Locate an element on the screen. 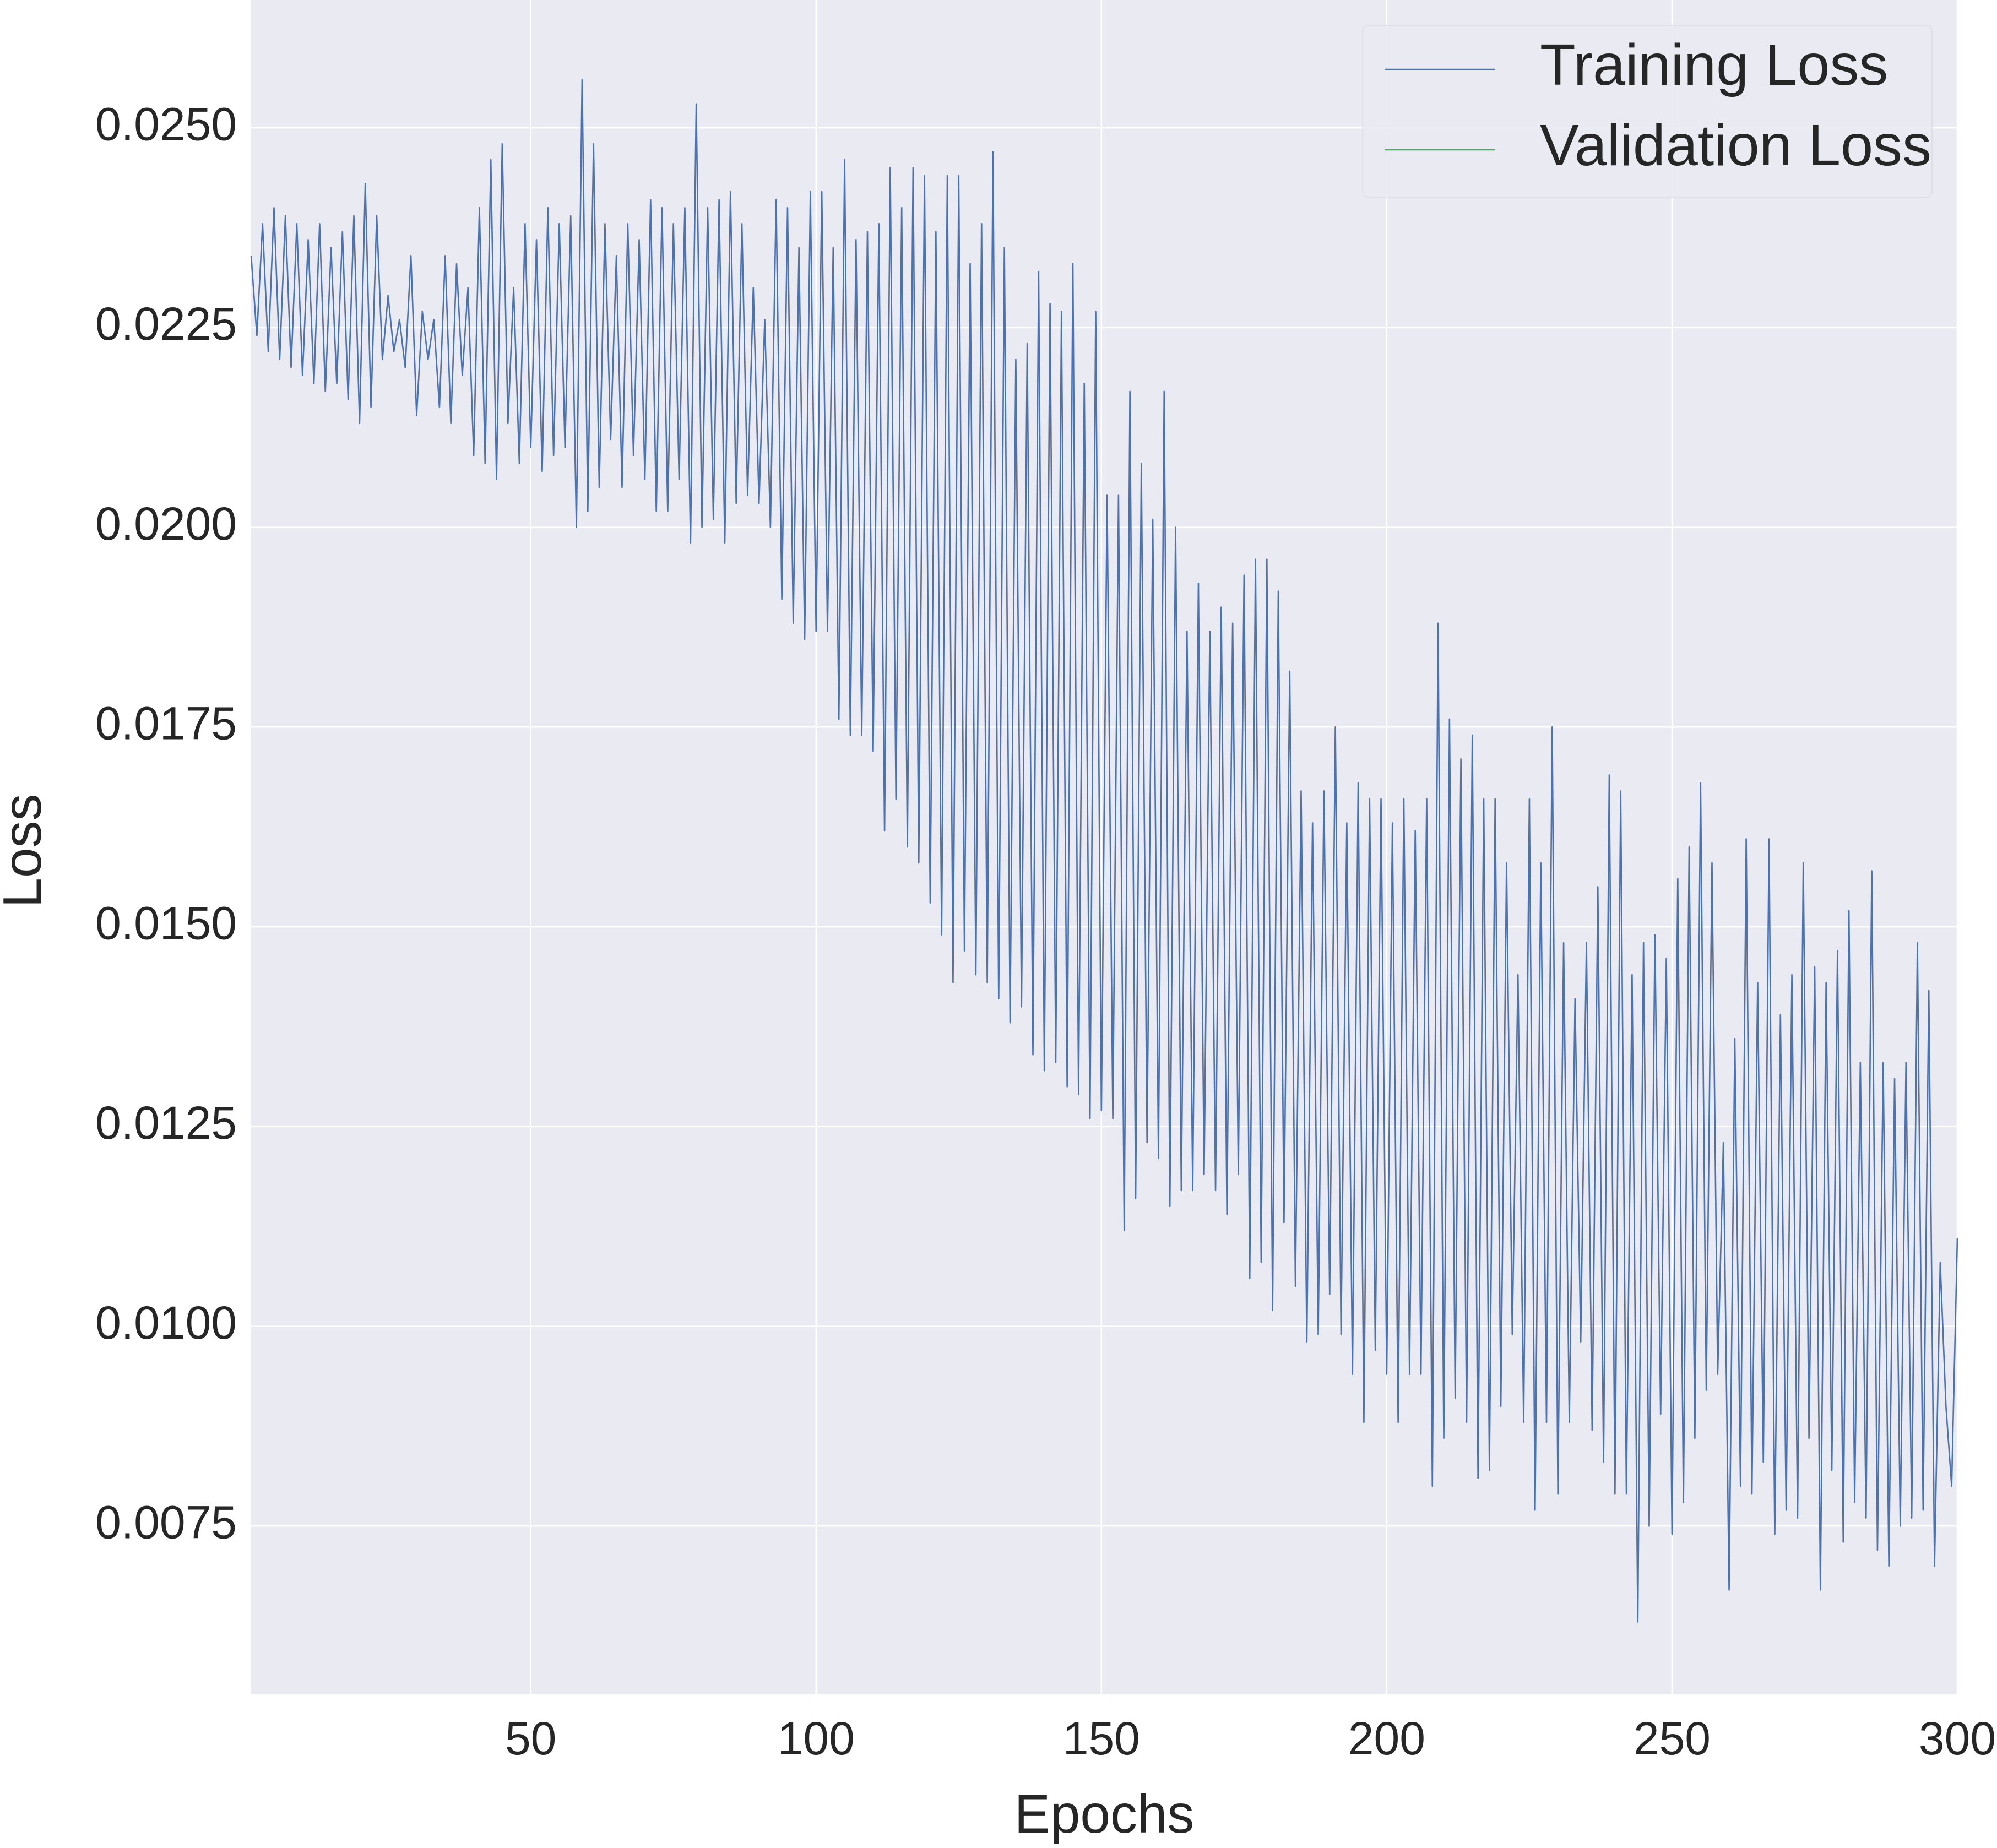  y-axis-label: Loss is located at coordinates (26, 850).